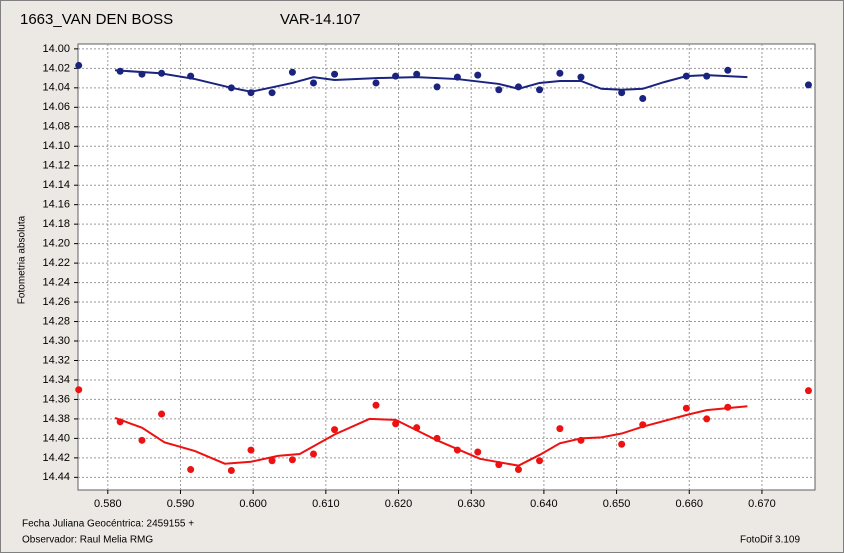 The width and height of the screenshot is (844, 553). What do you see at coordinates (56, 68) in the screenshot?
I see `y-tick-label: 14.02` at bounding box center [56, 68].